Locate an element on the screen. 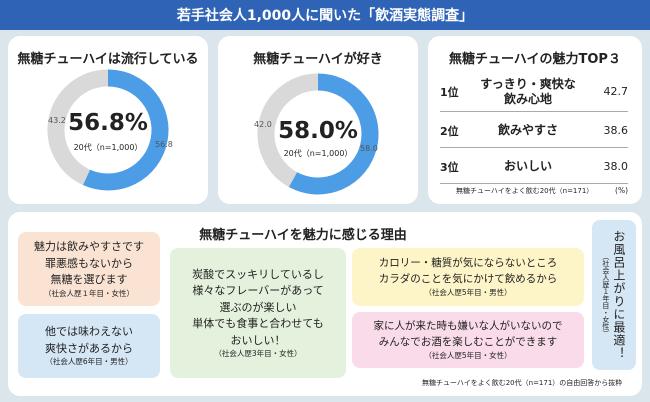 Image resolution: width=650 pixels, height=402 pixels. rank-1-text: すっきり・爽快な 飲み心地 is located at coordinates (528, 91).